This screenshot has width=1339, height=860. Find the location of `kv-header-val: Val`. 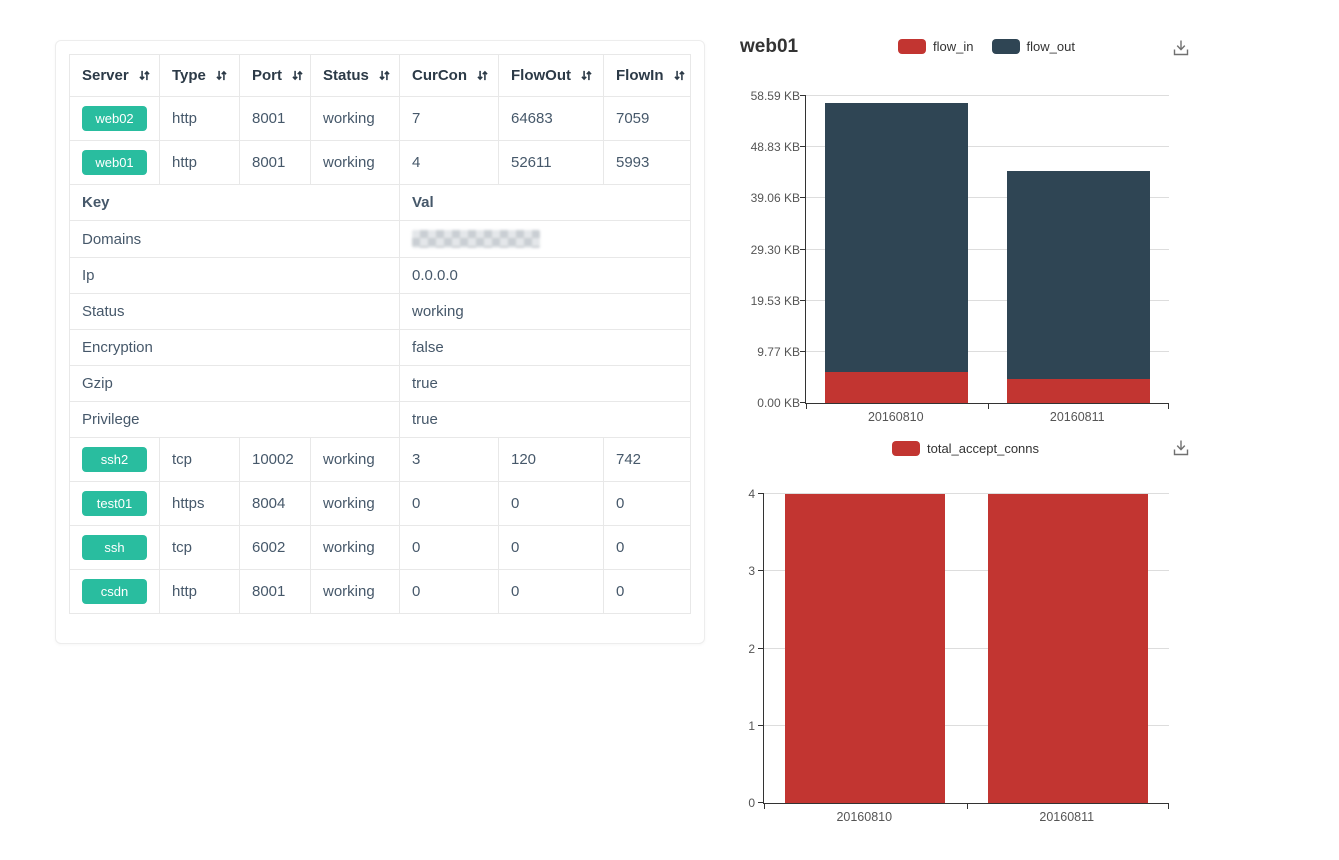

kv-header-val: Val is located at coordinates (545, 202).